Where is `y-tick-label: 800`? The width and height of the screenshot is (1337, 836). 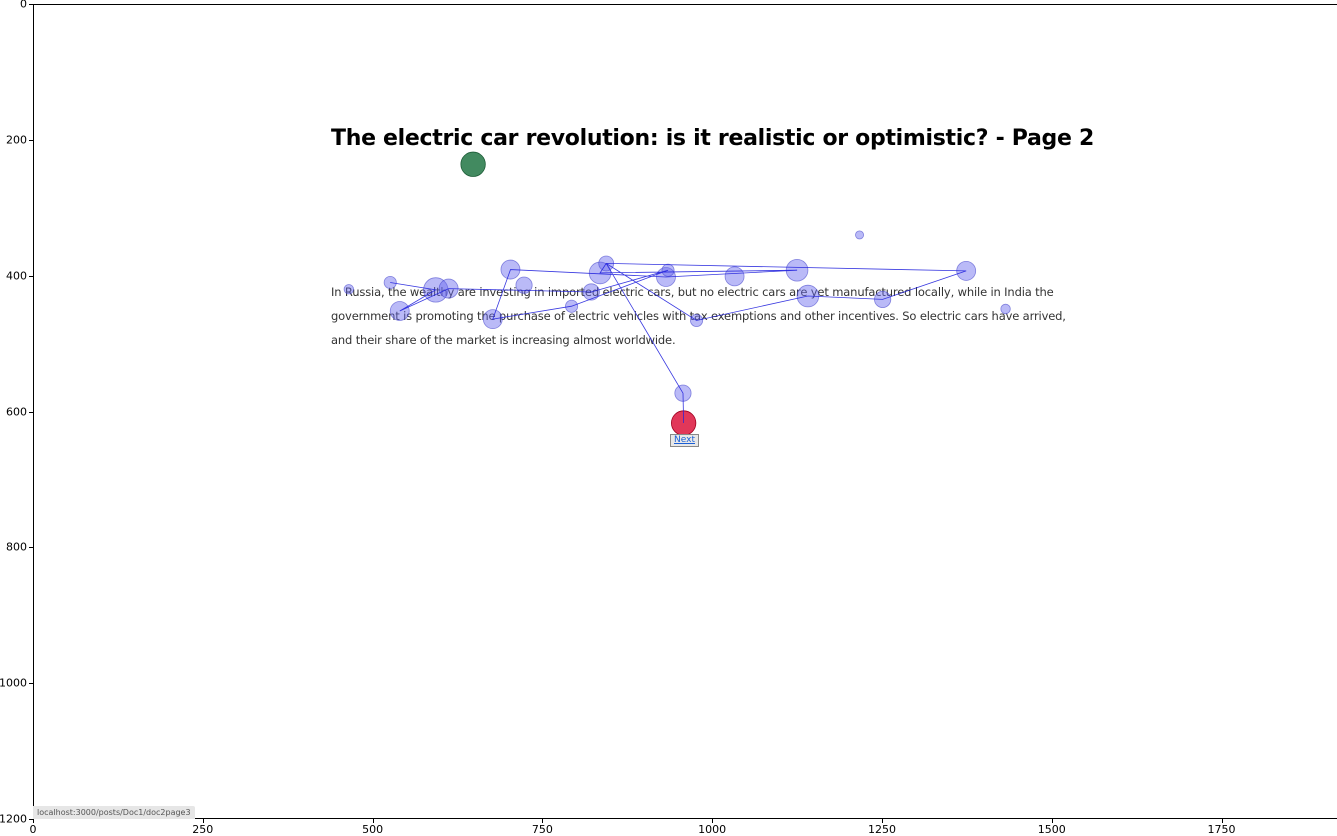 y-tick-label: 800 is located at coordinates (16, 547).